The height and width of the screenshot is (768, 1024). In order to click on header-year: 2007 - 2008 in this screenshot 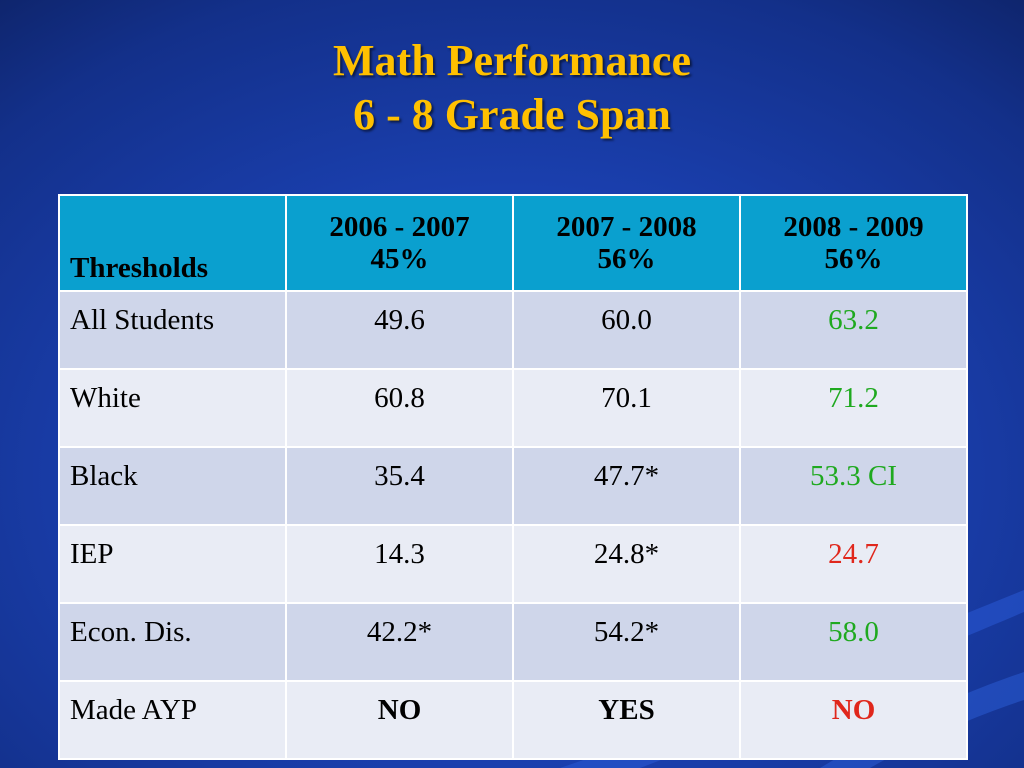, I will do `click(626, 227)`.